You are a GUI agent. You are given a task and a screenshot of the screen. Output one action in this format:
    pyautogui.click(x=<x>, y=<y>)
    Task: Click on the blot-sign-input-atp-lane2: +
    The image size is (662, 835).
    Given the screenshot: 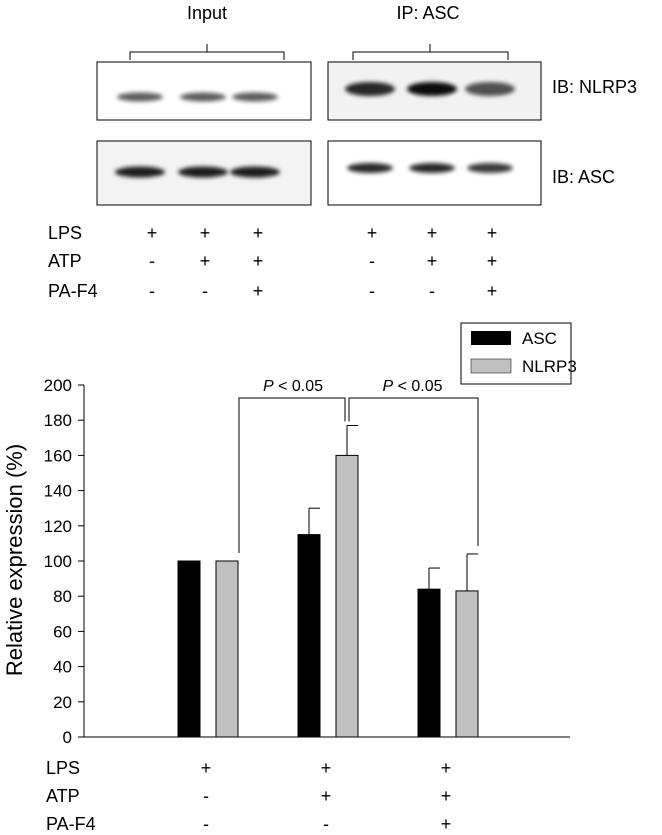 What is the action you would take?
    pyautogui.click(x=205, y=261)
    